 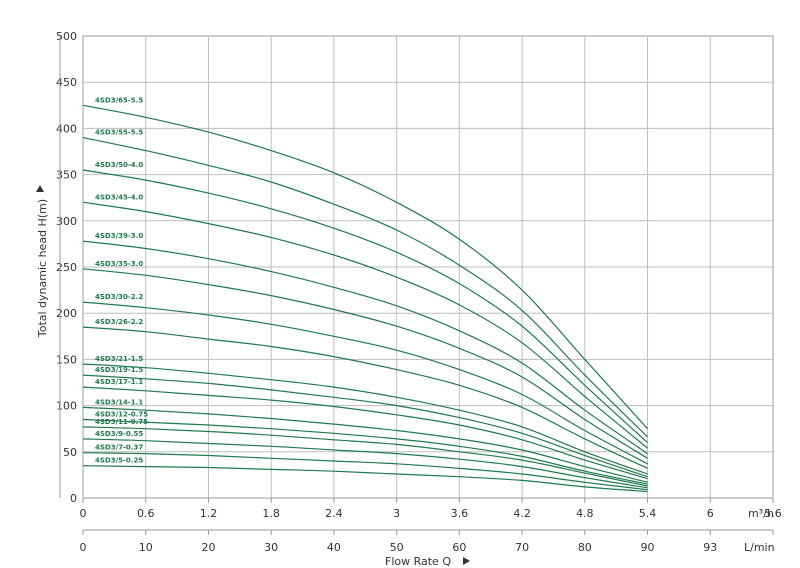 What do you see at coordinates (66, 221) in the screenshot?
I see `y-tick-label: 300` at bounding box center [66, 221].